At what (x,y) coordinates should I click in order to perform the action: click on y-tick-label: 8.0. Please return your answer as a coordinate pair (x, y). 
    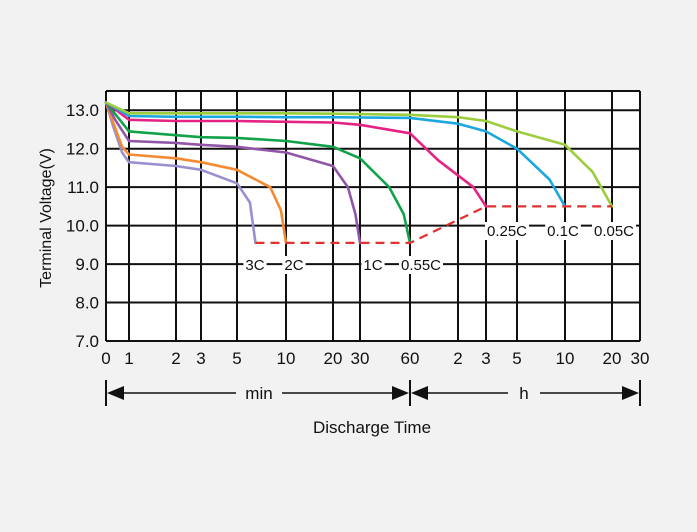
    Looking at the image, I should click on (87, 303).